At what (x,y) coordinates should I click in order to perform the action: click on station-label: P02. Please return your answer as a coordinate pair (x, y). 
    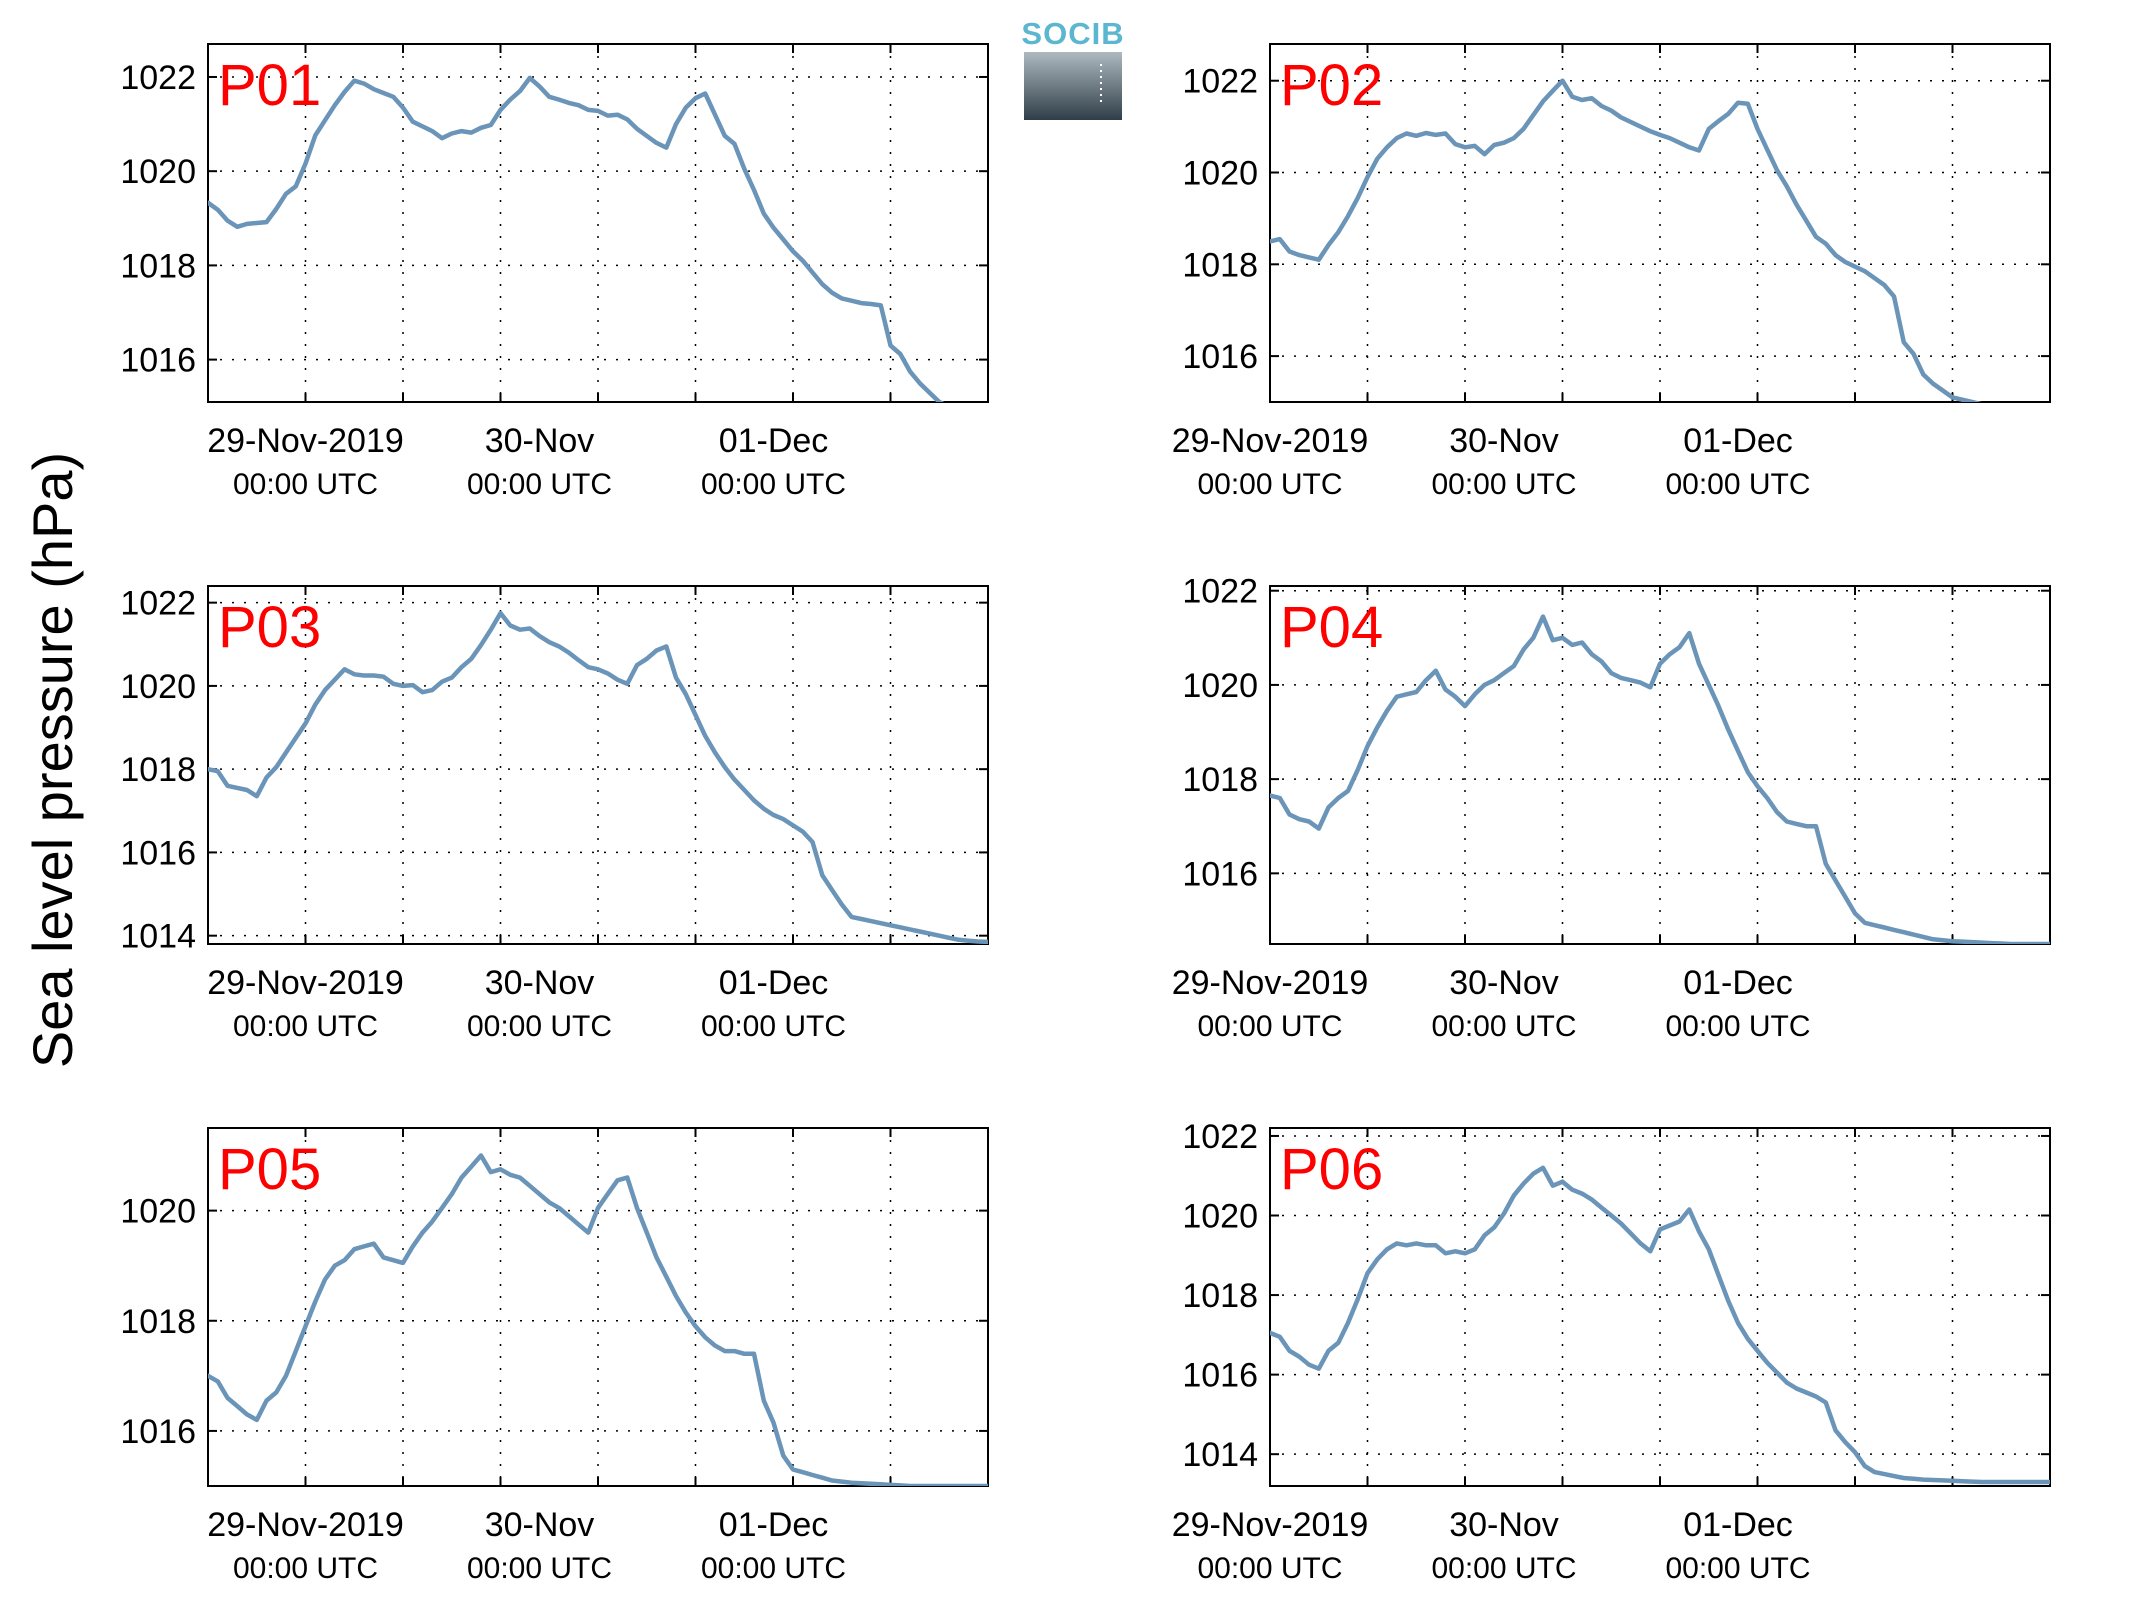
    Looking at the image, I should click on (1331, 85).